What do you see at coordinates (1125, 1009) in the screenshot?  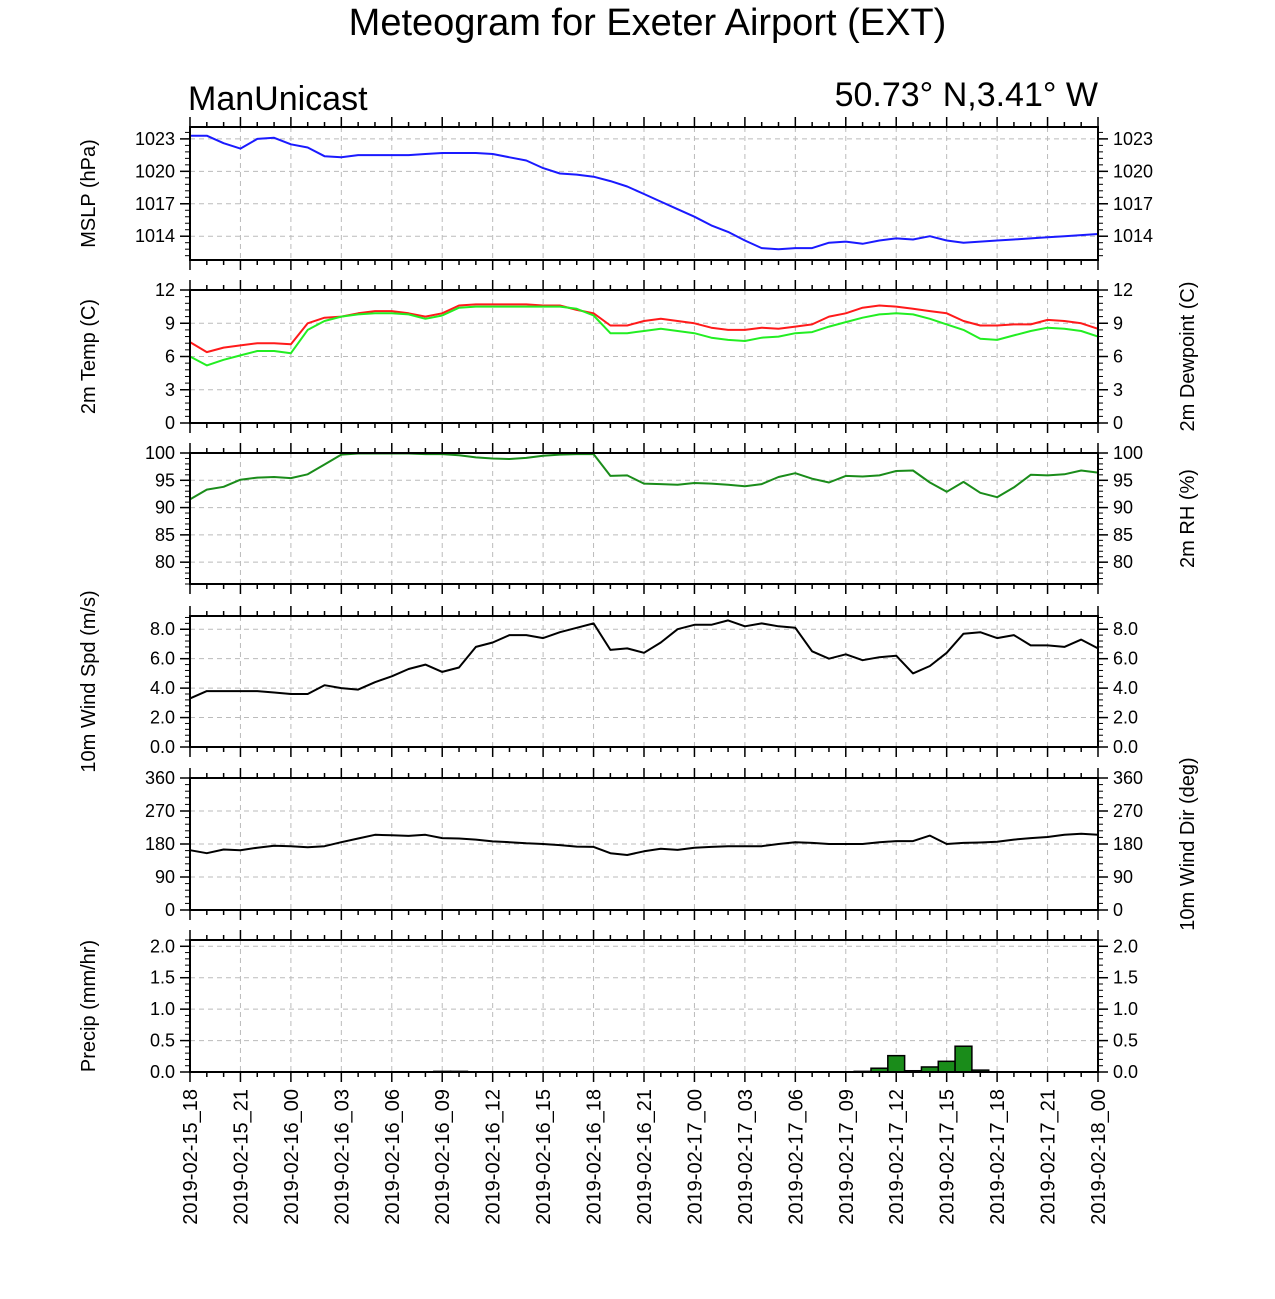 I see `y-tick-label-right: 1.0` at bounding box center [1125, 1009].